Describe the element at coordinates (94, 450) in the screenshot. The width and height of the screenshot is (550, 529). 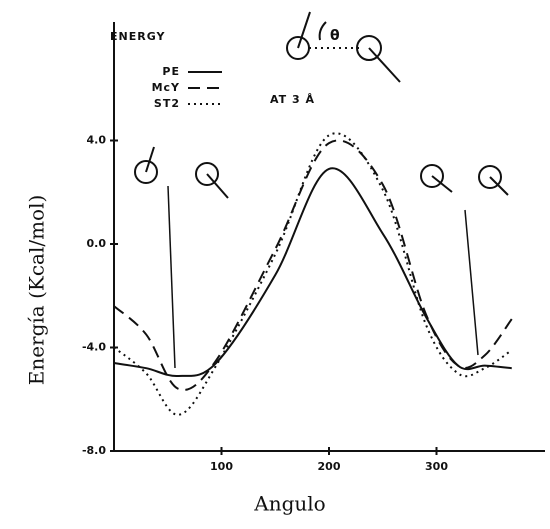
I see `y-tick-label: -8.0` at that location.